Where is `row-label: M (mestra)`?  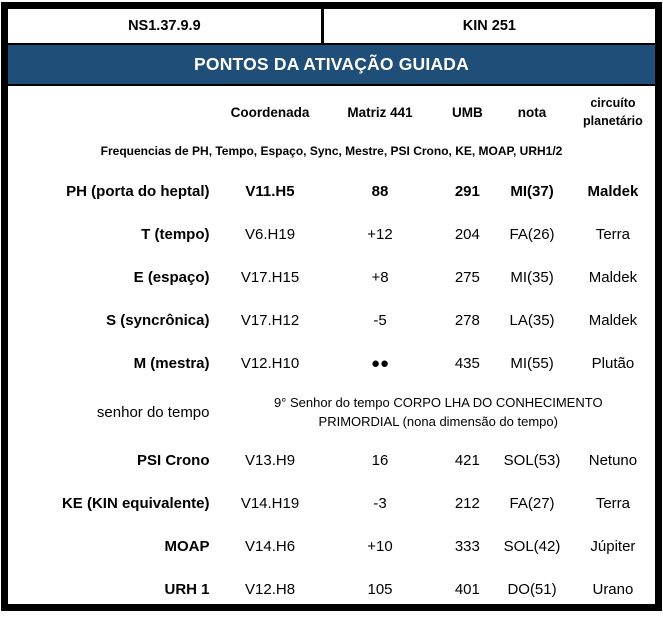 row-label: M (mestra) is located at coordinates (171, 363).